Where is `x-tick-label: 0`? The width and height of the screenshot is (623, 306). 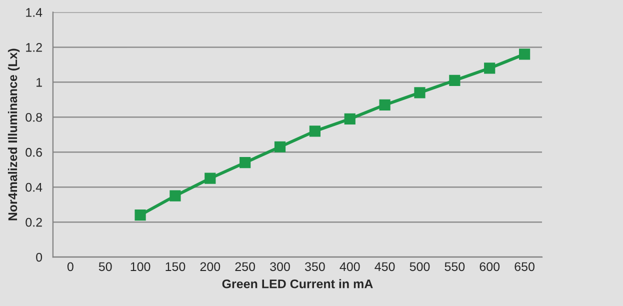 x-tick-label: 0 is located at coordinates (70, 267).